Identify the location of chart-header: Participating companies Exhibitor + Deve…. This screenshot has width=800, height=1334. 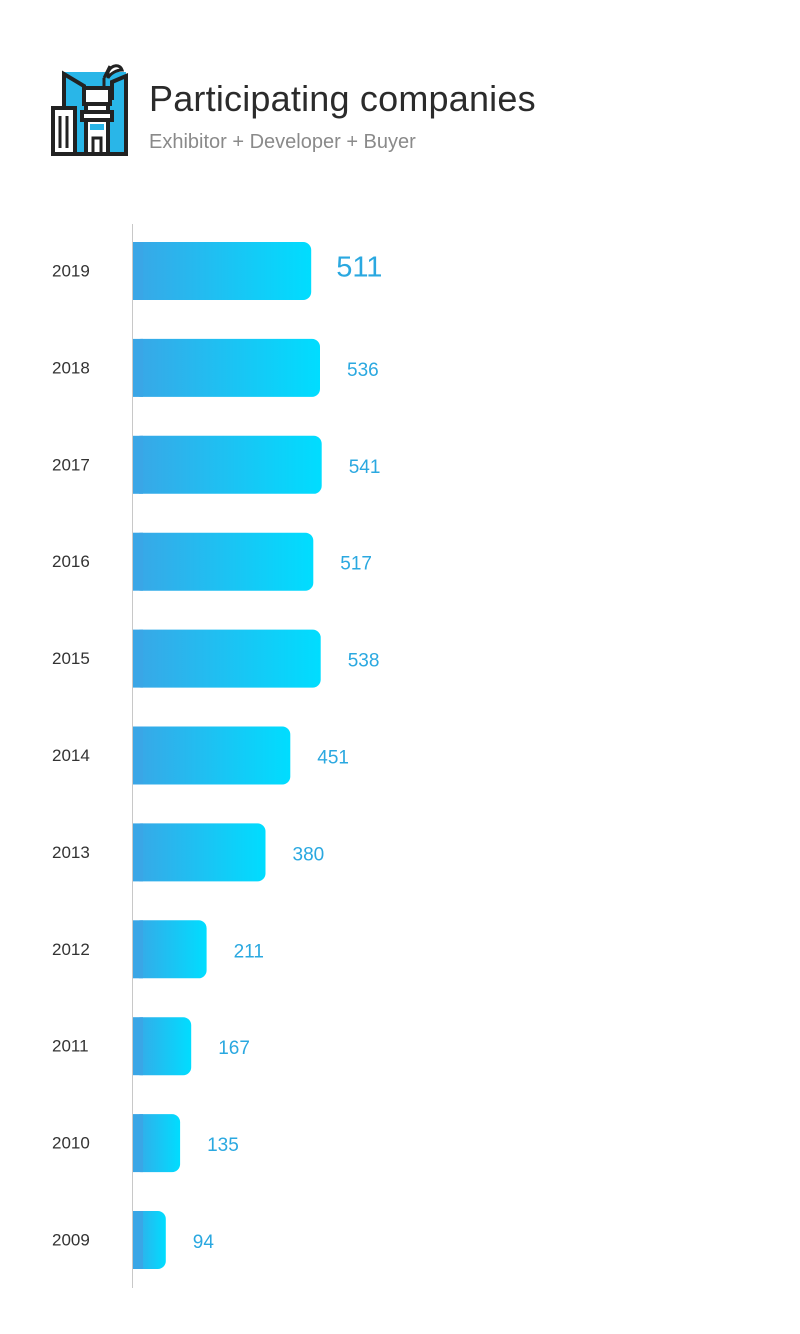
(400, 110).